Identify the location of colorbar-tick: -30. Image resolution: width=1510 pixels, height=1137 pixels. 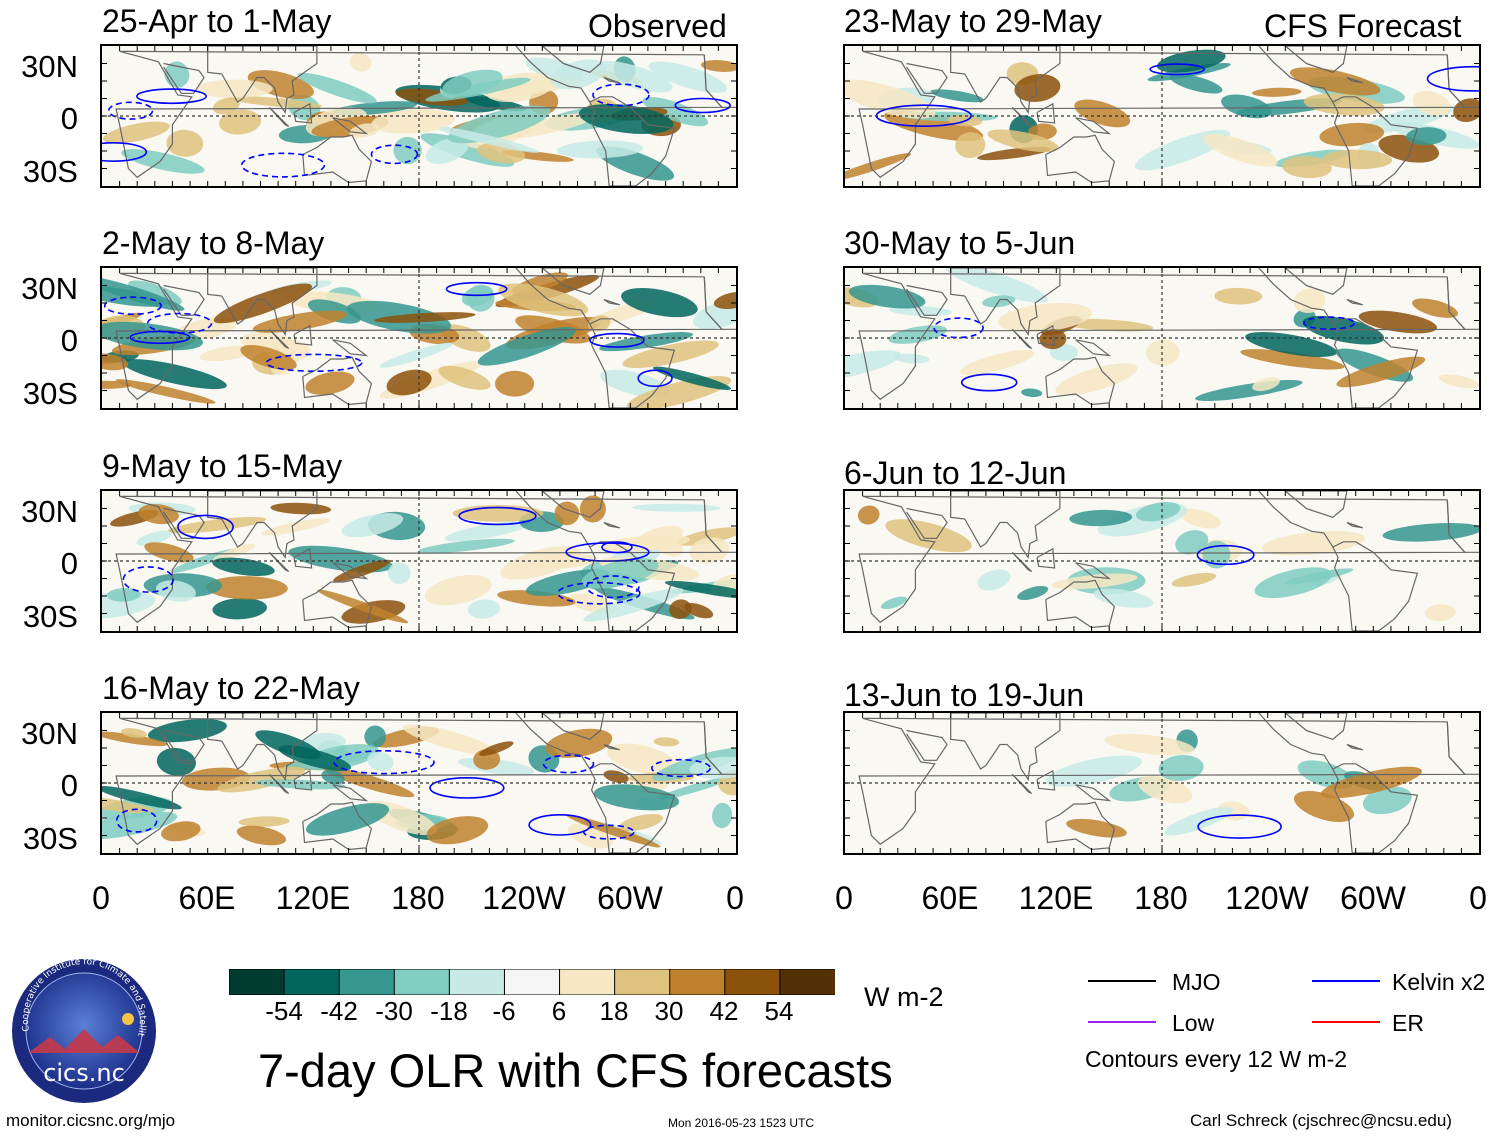
(394, 1011).